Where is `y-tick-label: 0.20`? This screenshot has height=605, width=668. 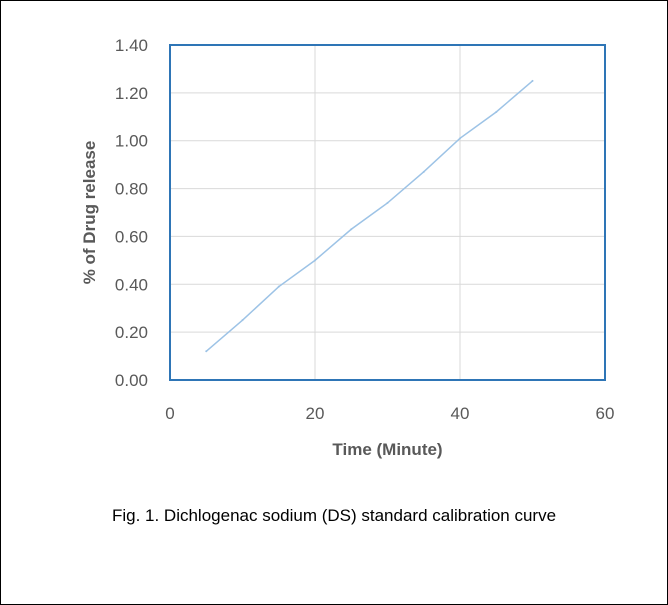 y-tick-label: 0.20 is located at coordinates (131, 332).